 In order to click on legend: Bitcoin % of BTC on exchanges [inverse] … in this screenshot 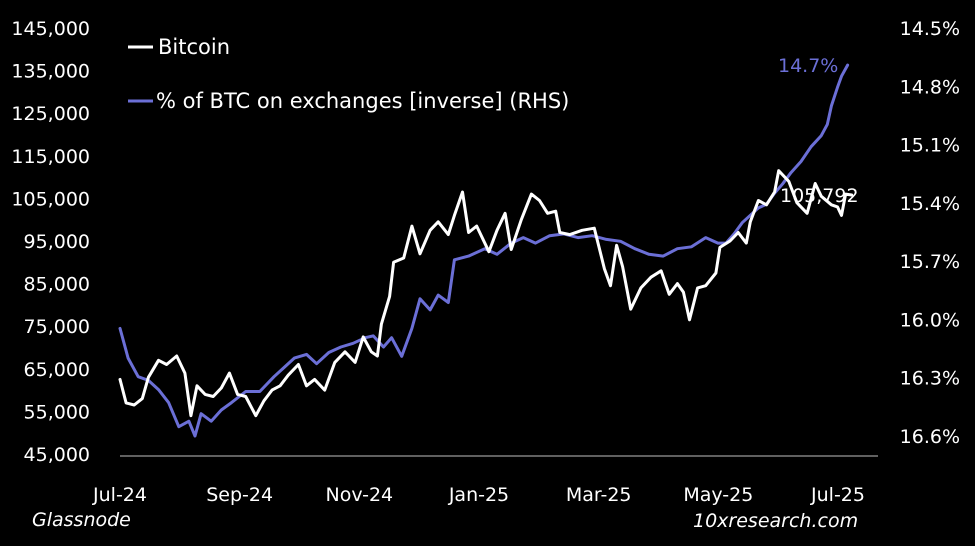, I will do `click(348, 74)`.